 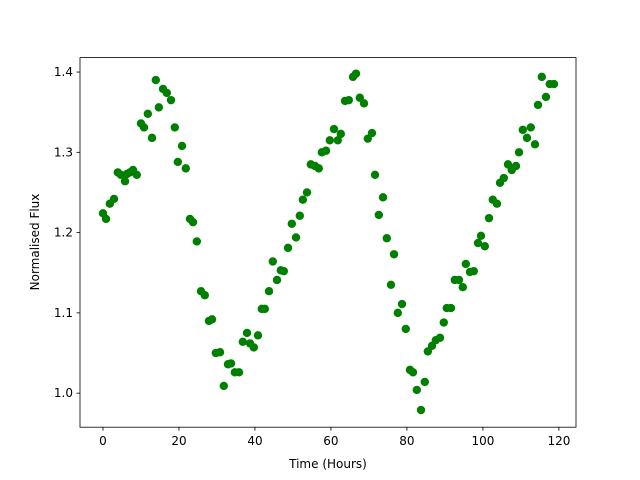 I want to click on x-axis-label: Time (Hours), so click(x=327, y=464).